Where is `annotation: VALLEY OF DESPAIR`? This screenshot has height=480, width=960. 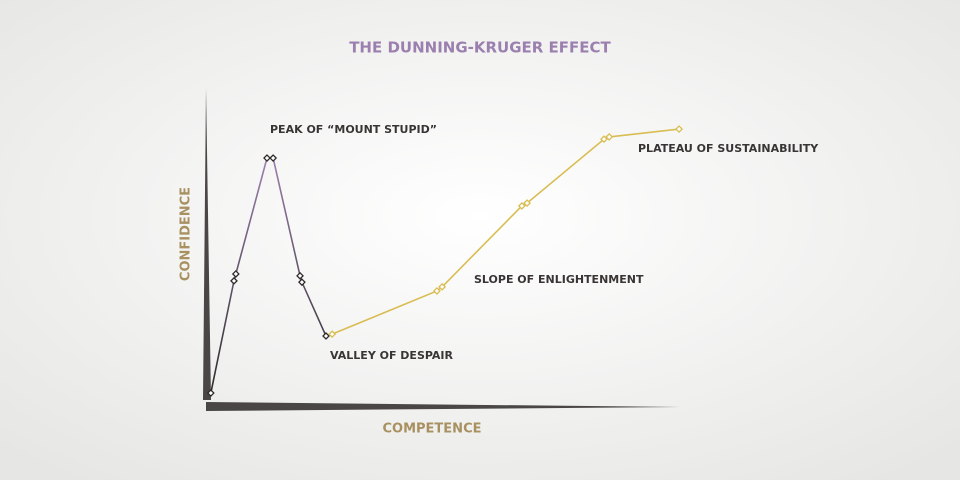 annotation: VALLEY OF DESPAIR is located at coordinates (392, 355).